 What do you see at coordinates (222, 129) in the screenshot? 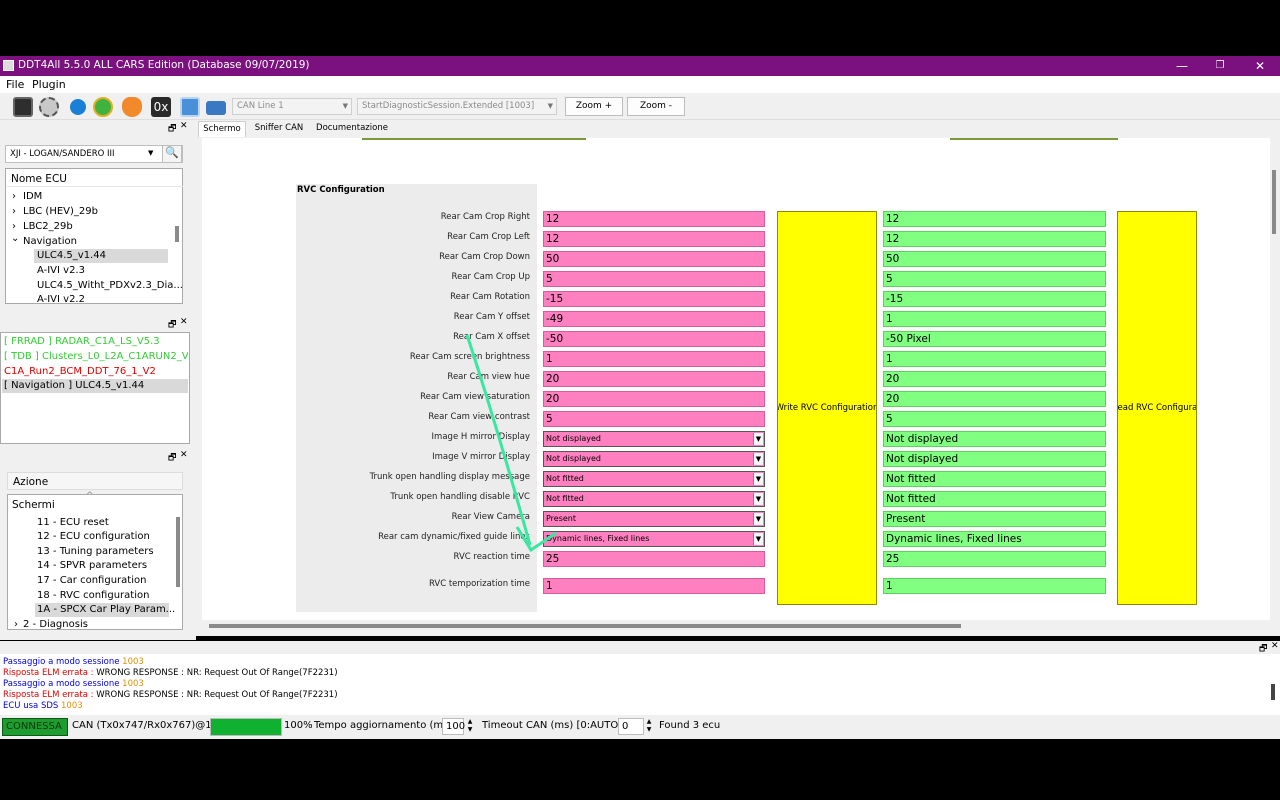
I see `tab-schermo: Schermo` at bounding box center [222, 129].